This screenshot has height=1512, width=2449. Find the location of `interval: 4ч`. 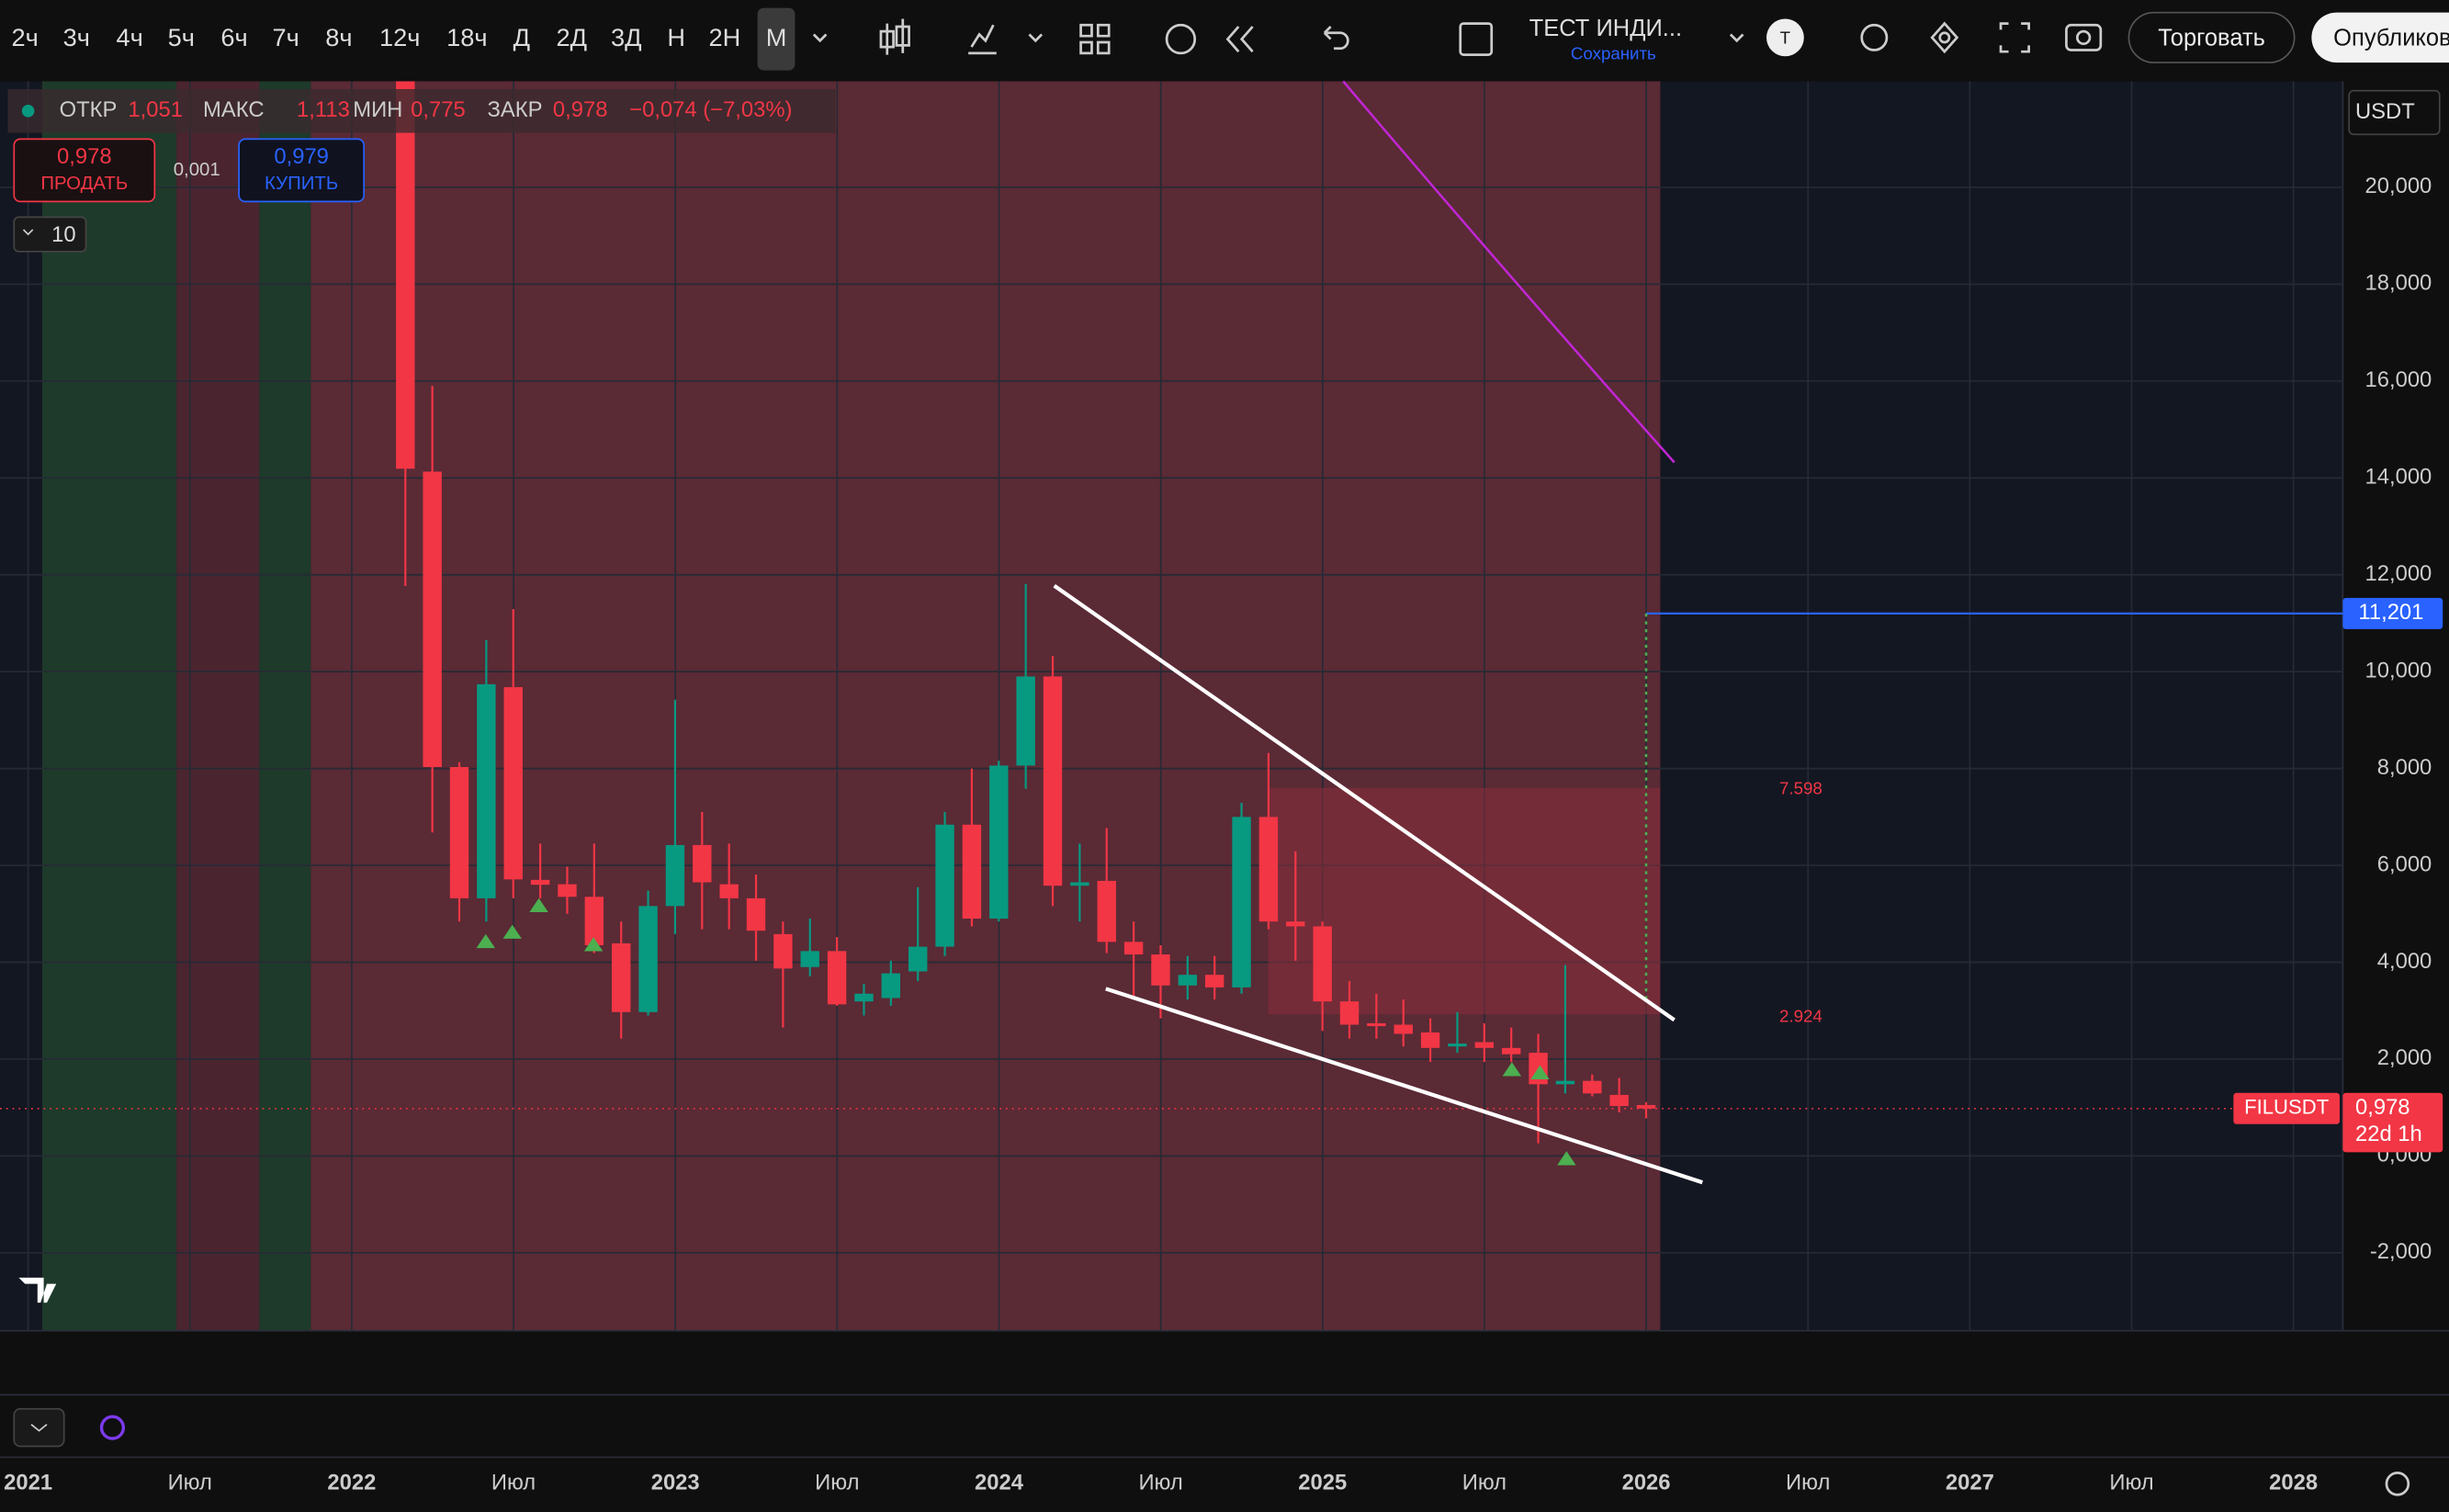

interval: 4ч is located at coordinates (129, 37).